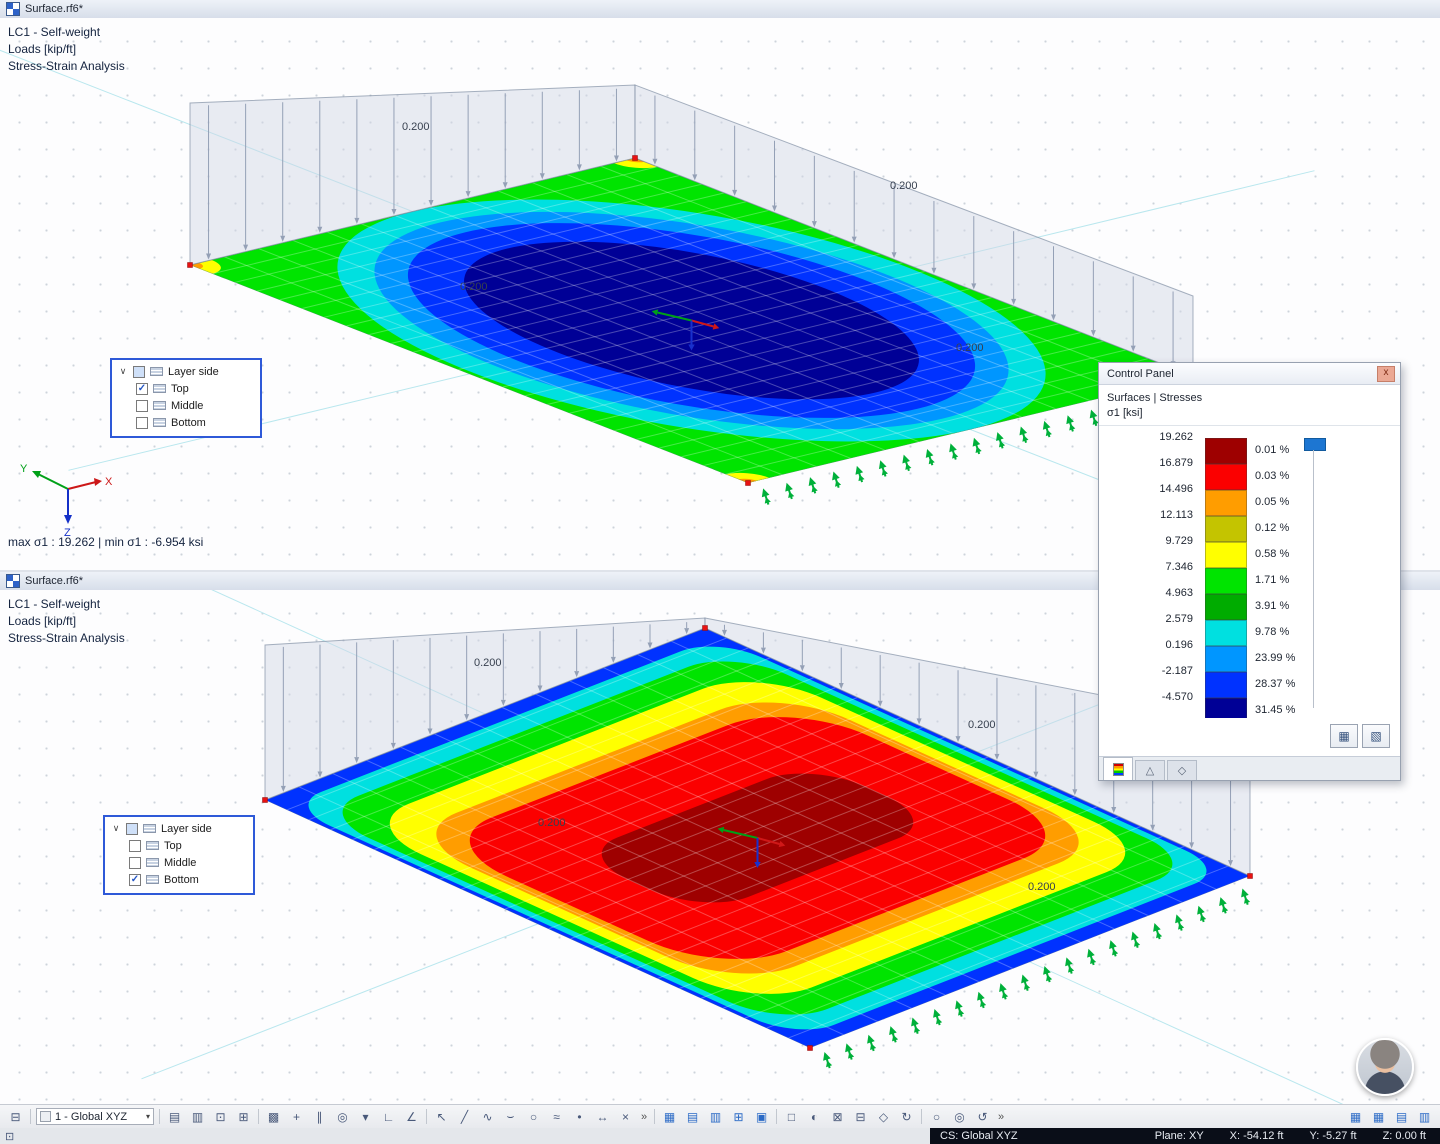  Describe the element at coordinates (510, 1116) in the screenshot. I see `arc-tool-icon: ⌣` at that location.